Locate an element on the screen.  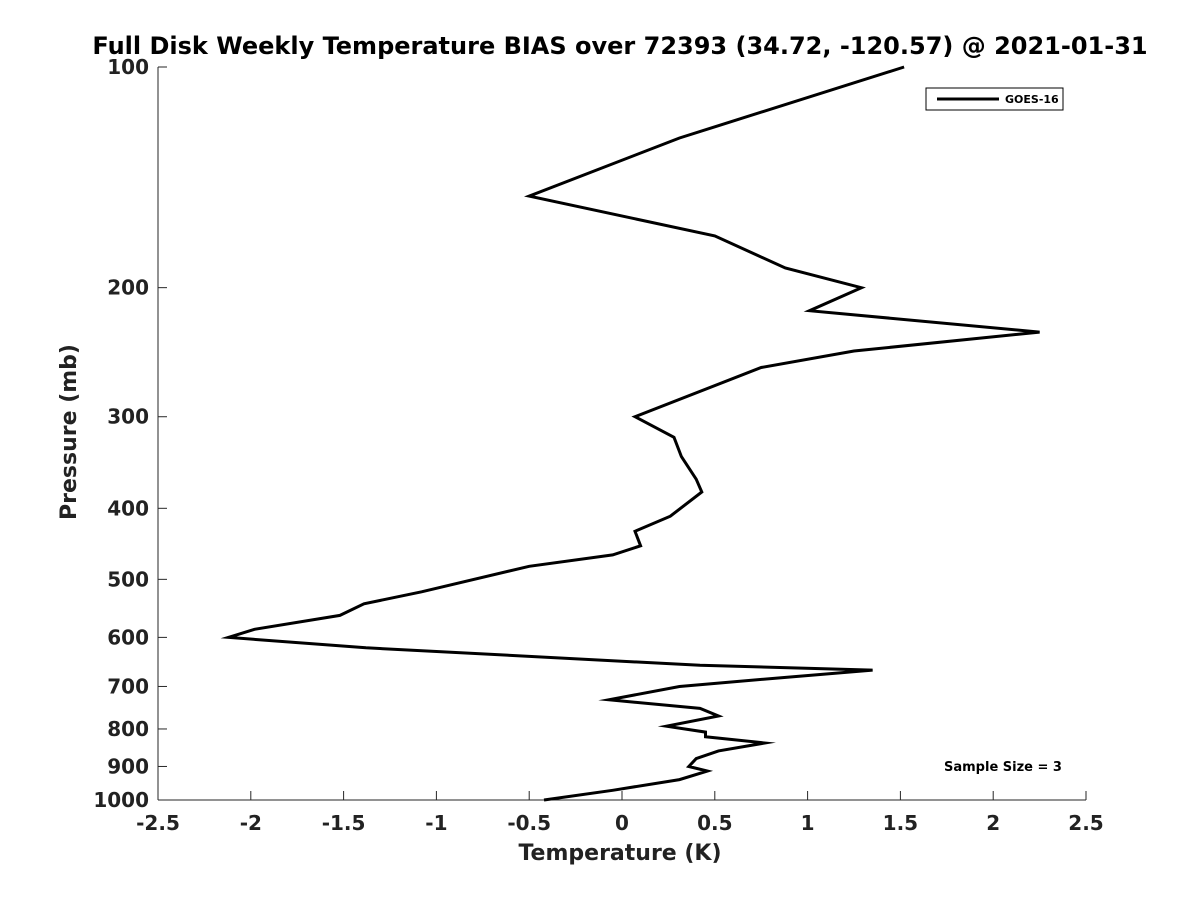
y-tick-label: 300 is located at coordinates (128, 417).